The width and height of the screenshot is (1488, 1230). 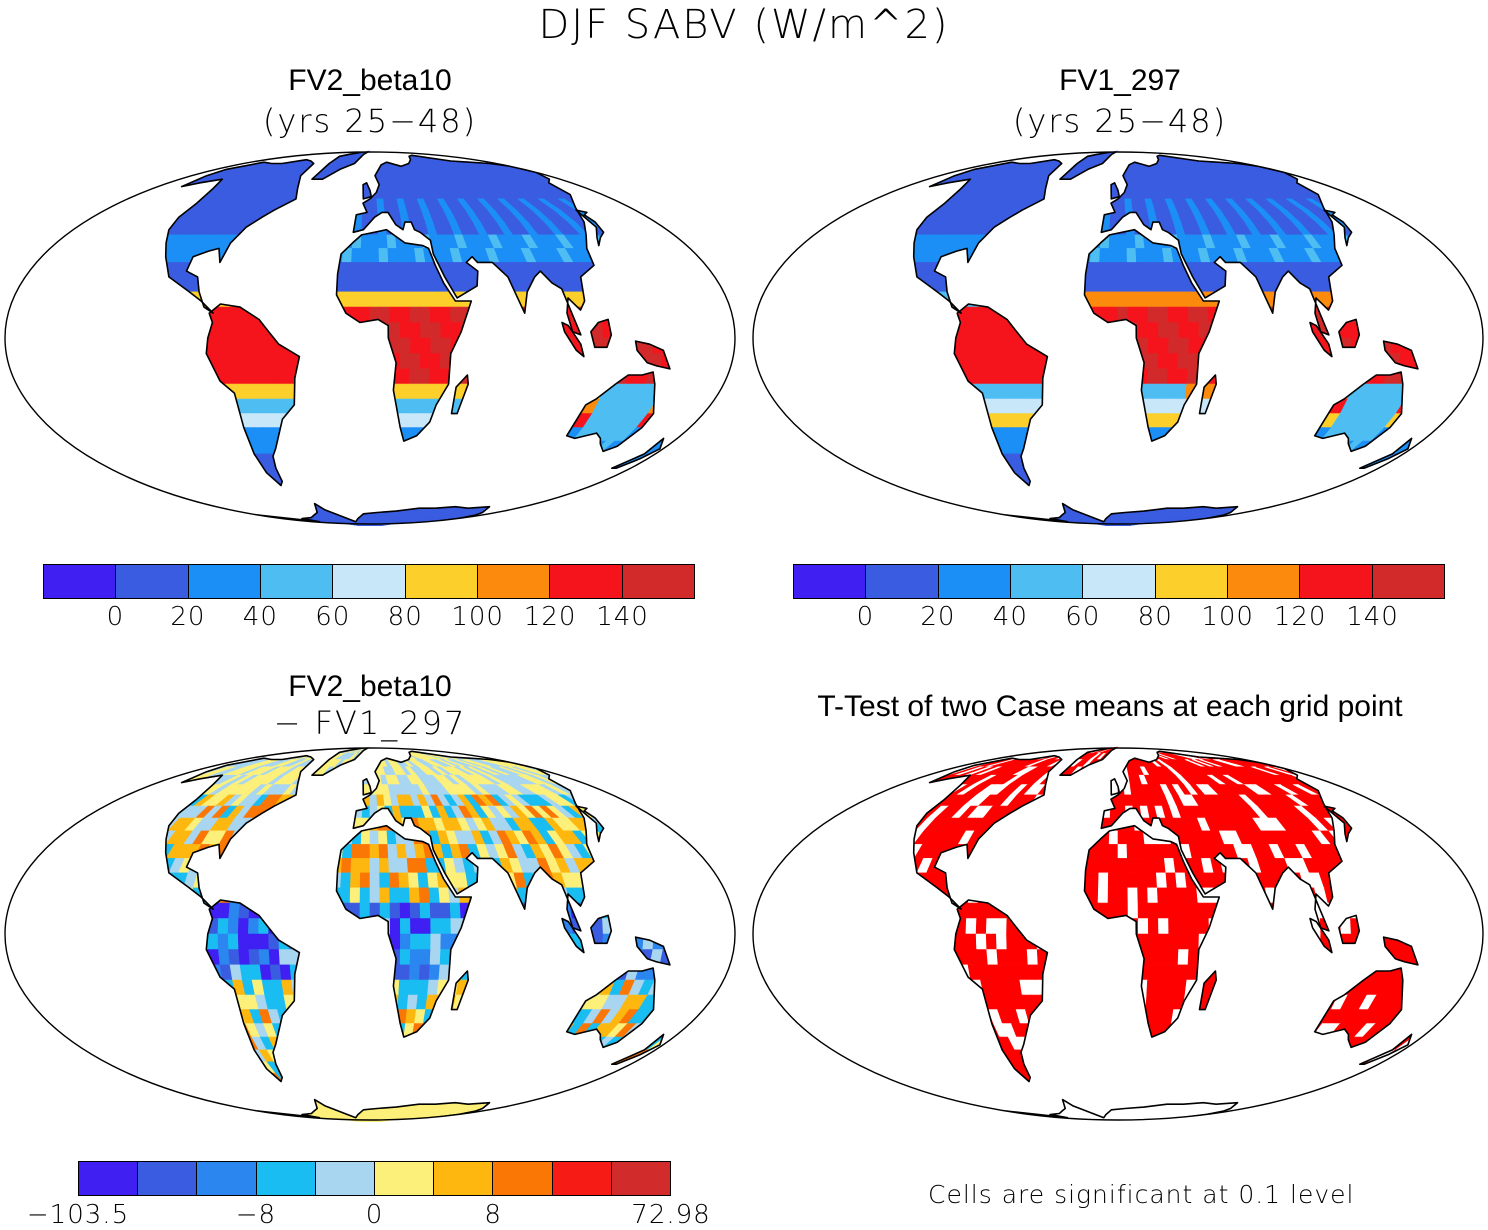 What do you see at coordinates (256, 1215) in the screenshot?
I see `colorbar-tick-label: −8` at bounding box center [256, 1215].